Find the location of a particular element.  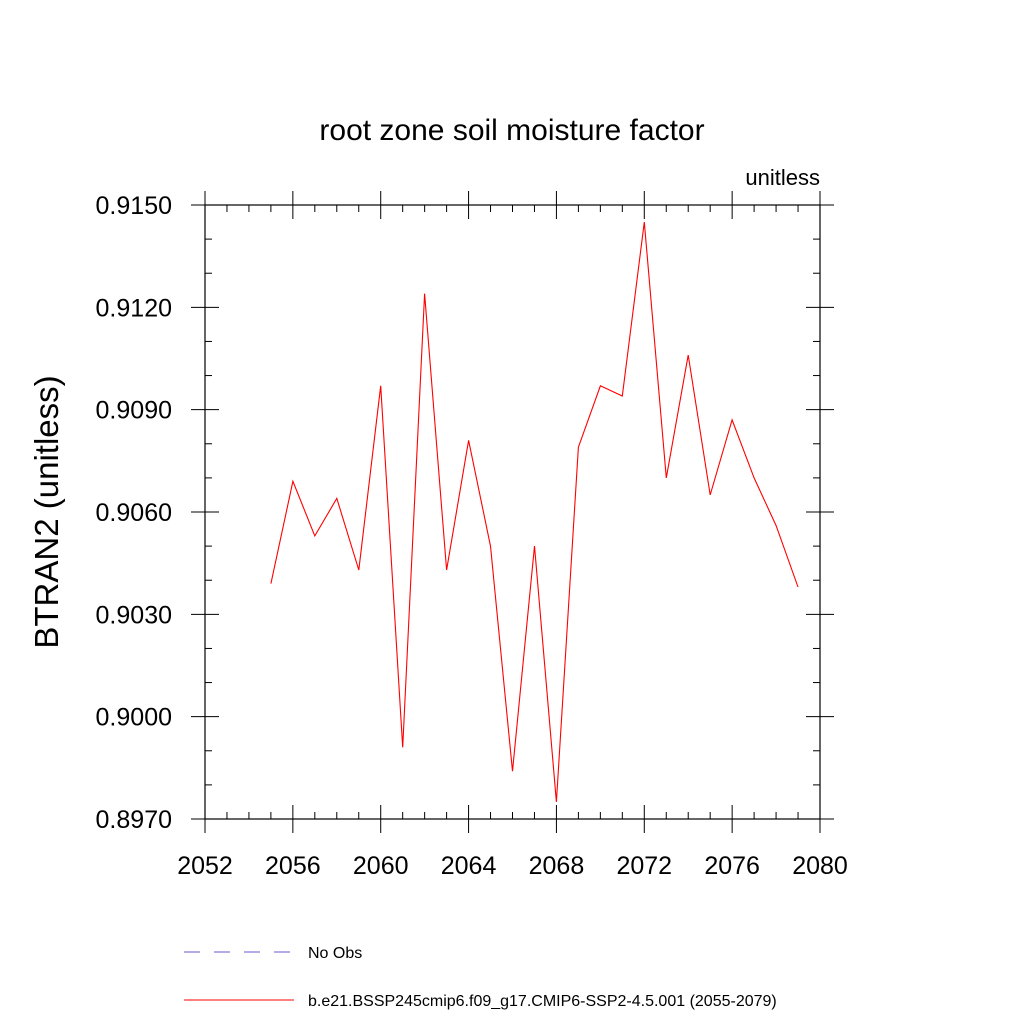

x-tick-label: 2064 is located at coordinates (469, 866).